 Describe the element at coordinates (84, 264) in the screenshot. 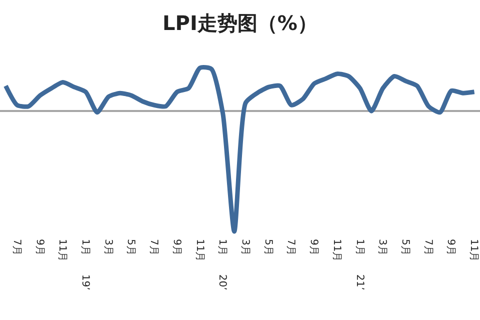

I see `x-tick-label: 1月 19’` at that location.